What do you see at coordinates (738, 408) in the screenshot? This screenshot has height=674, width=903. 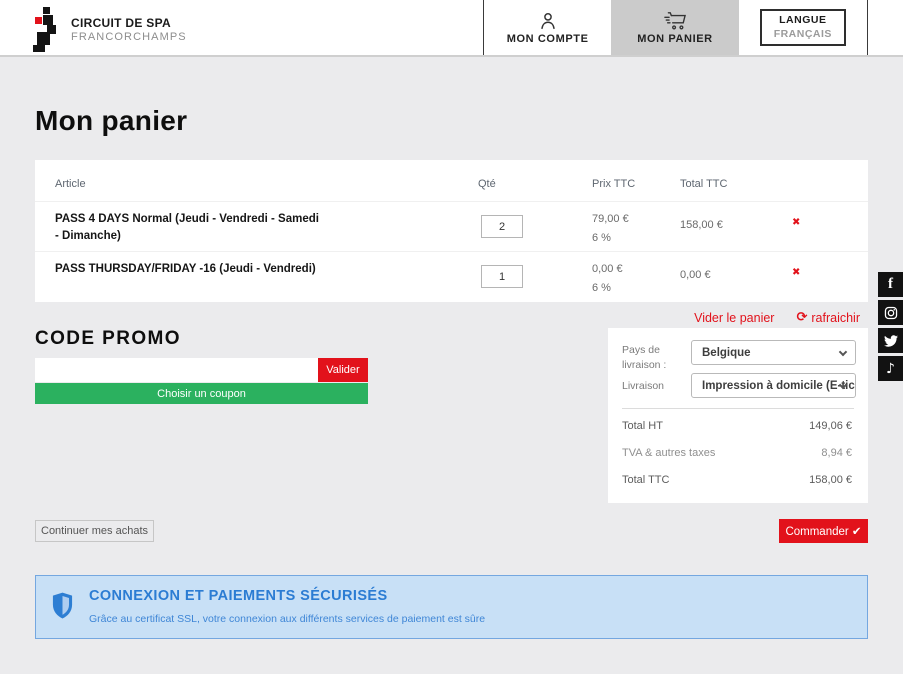 I see `summary-divider` at bounding box center [738, 408].